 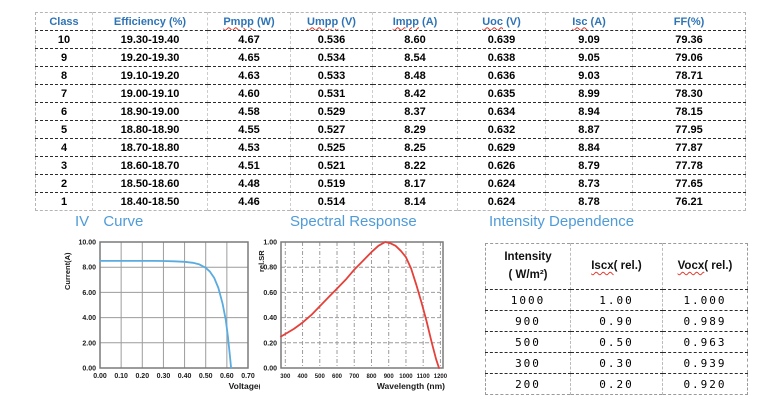 I want to click on table-cell: 0.624, so click(x=501, y=201).